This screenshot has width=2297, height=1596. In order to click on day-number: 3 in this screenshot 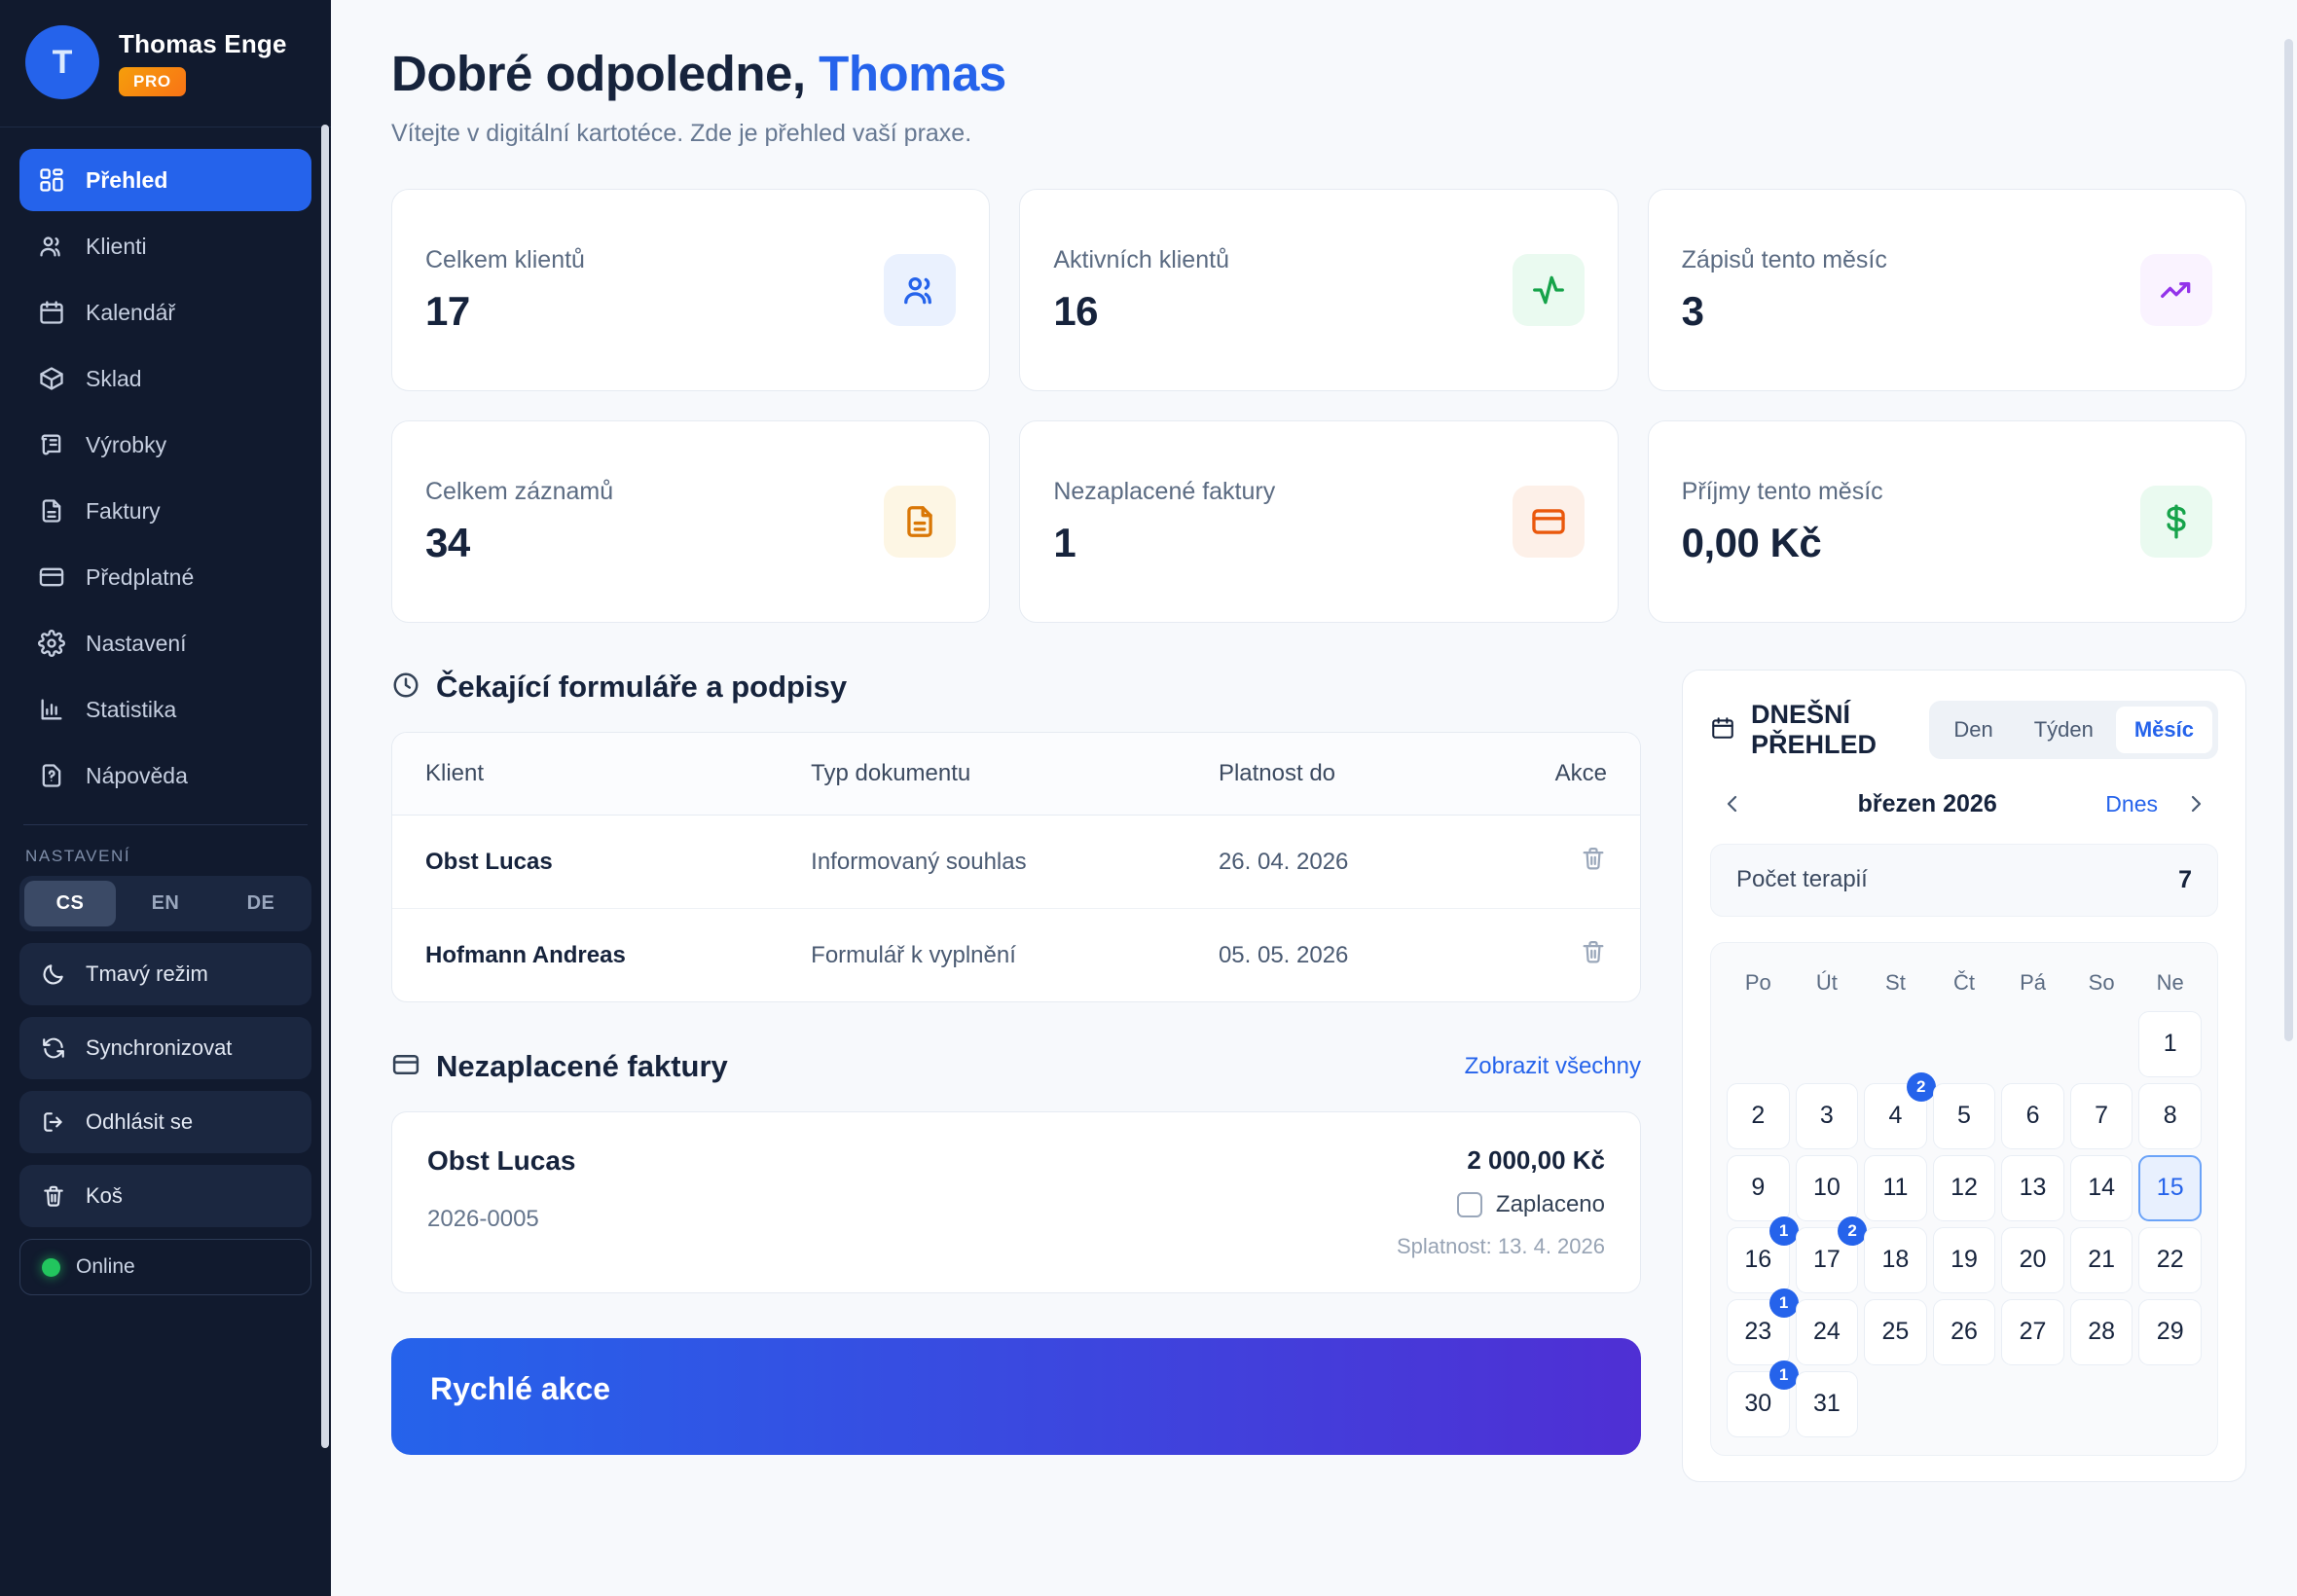, I will do `click(1826, 1116)`.